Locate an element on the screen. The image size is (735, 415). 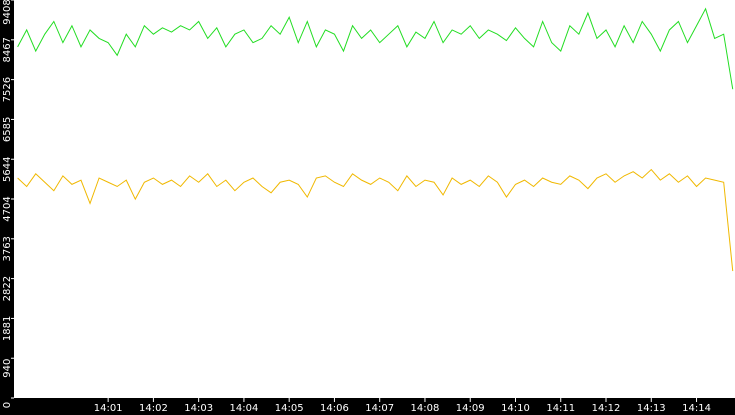
y-tick-label: 2822 is located at coordinates (7, 288).